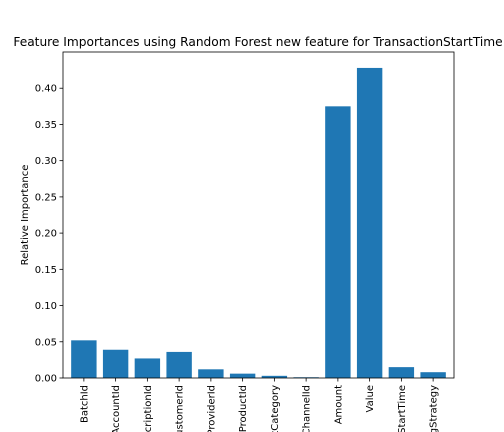 The image size is (504, 432). Describe the element at coordinates (370, 398) in the screenshot. I see `x-tick-label: Value` at that location.